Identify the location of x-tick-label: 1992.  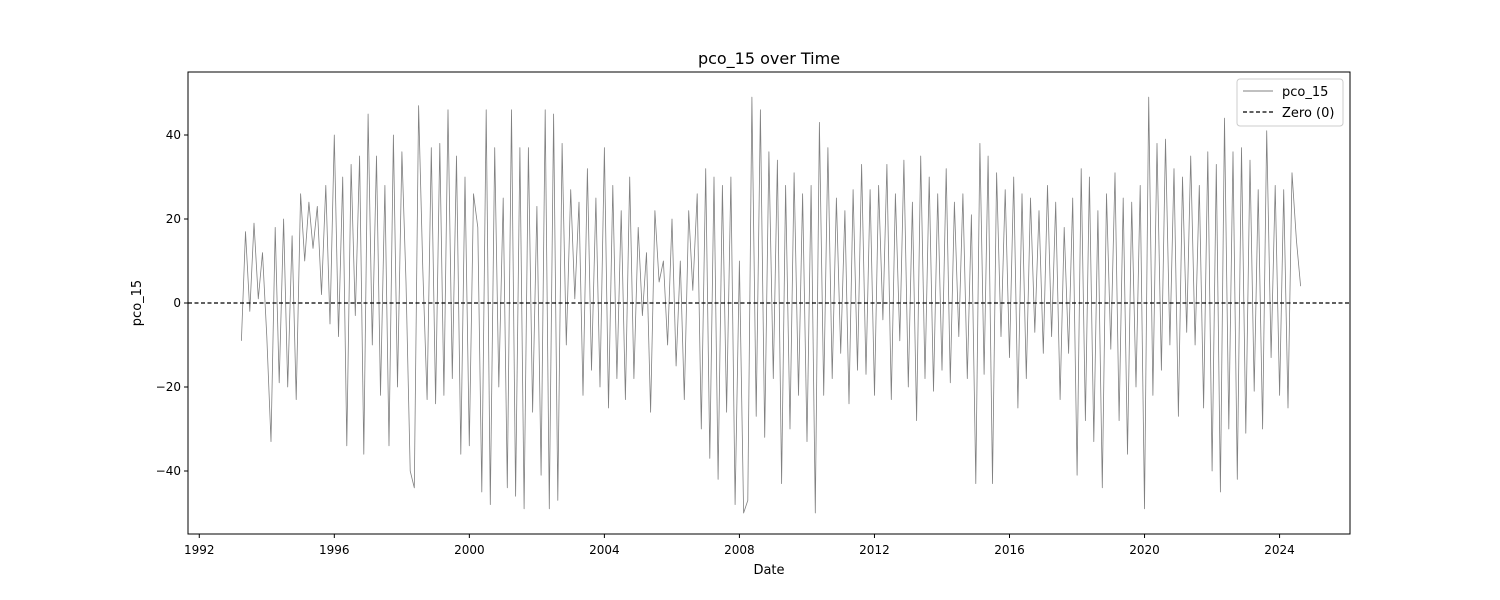
(199, 550).